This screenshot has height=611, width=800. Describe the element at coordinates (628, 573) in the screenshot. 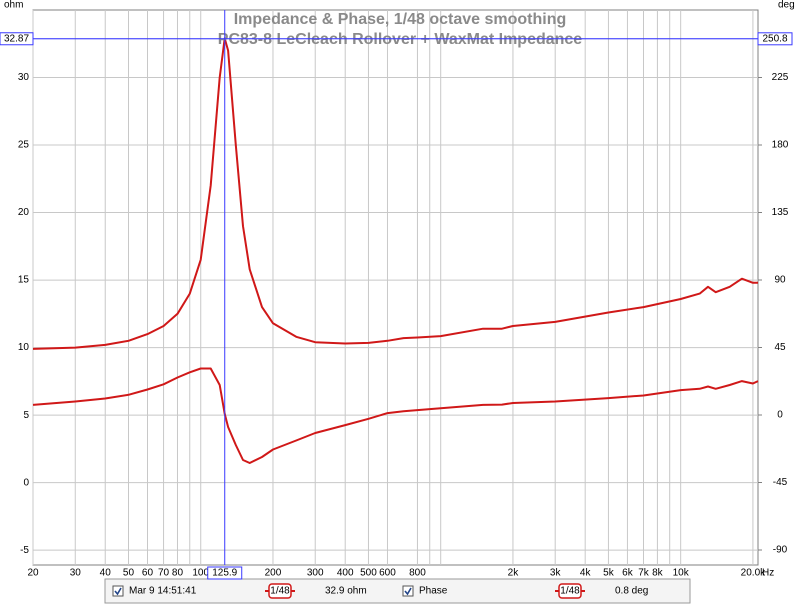

I see `x-tick-label: 6k` at that location.